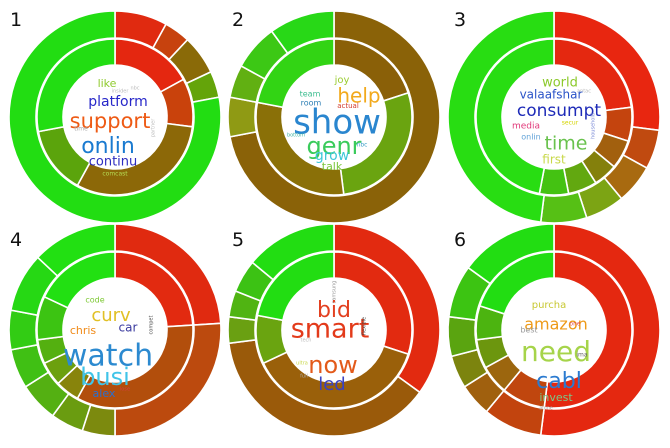  What do you see at coordinates (460, 20) in the screenshot?
I see `panel-3-label: 3` at bounding box center [460, 20].